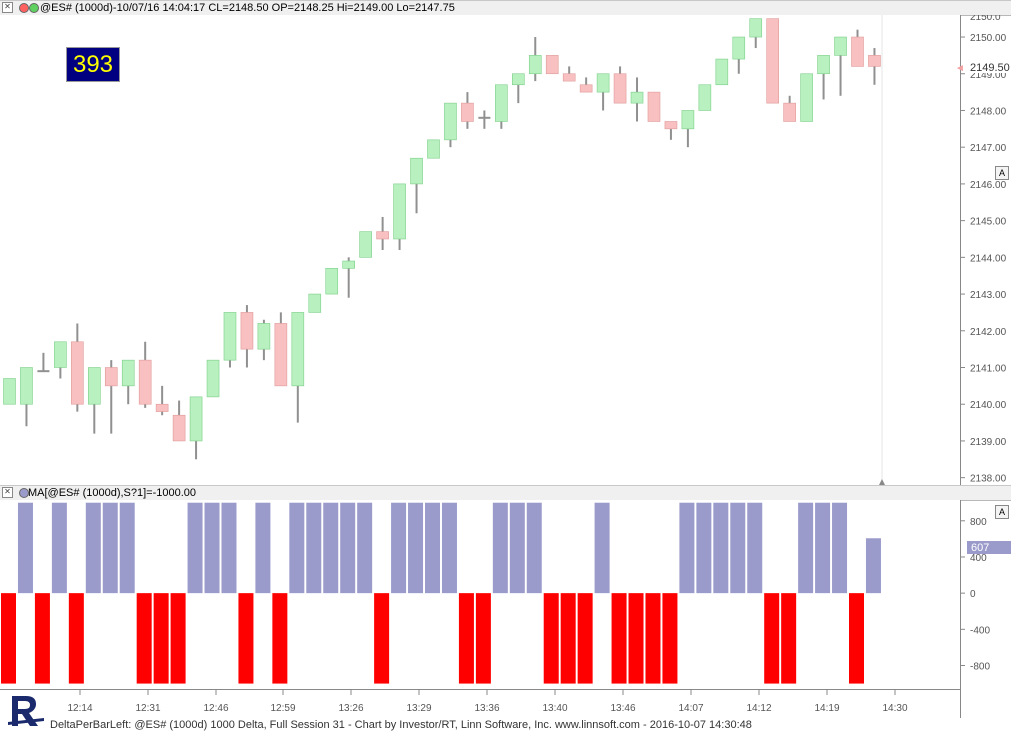 This screenshot has width=1011, height=733. I want to click on x-tick-label: 12:46, so click(215, 708).